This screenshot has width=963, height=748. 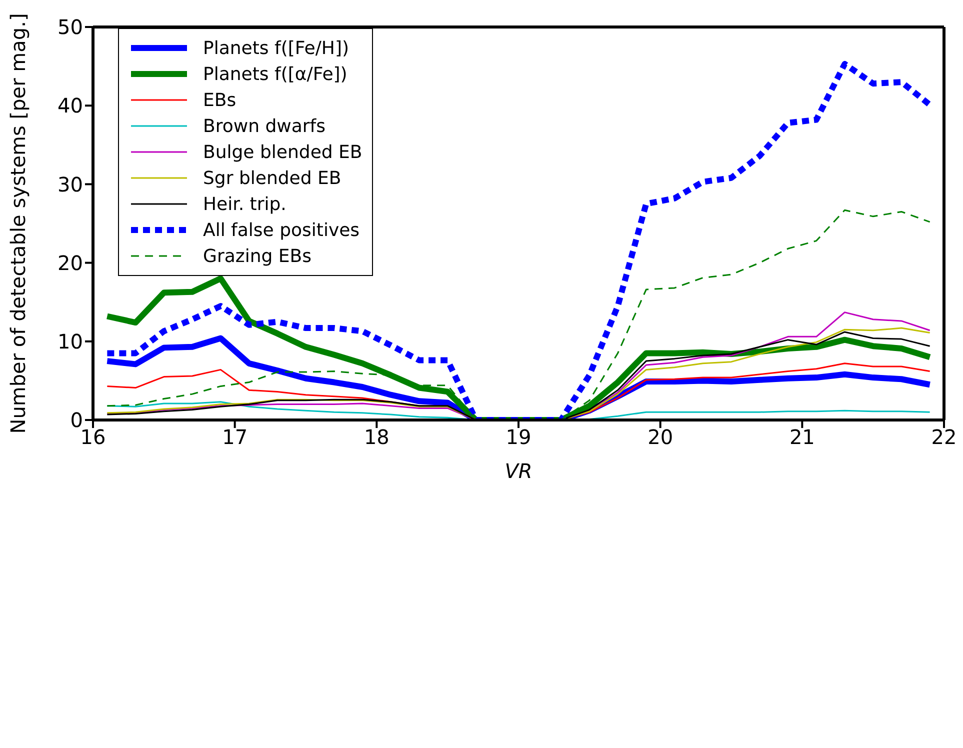 I want to click on legend-label: All false positives, so click(x=281, y=230).